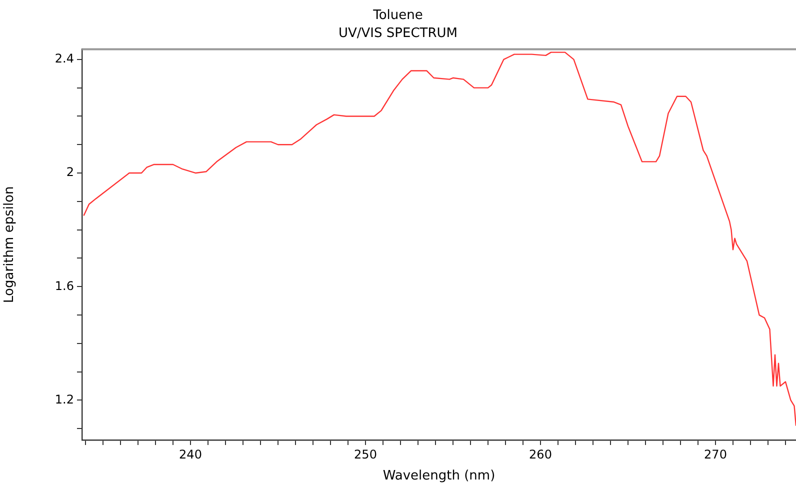 This screenshot has height=486, width=796. Describe the element at coordinates (397, 16) in the screenshot. I see `chart-title: Toluene` at that location.